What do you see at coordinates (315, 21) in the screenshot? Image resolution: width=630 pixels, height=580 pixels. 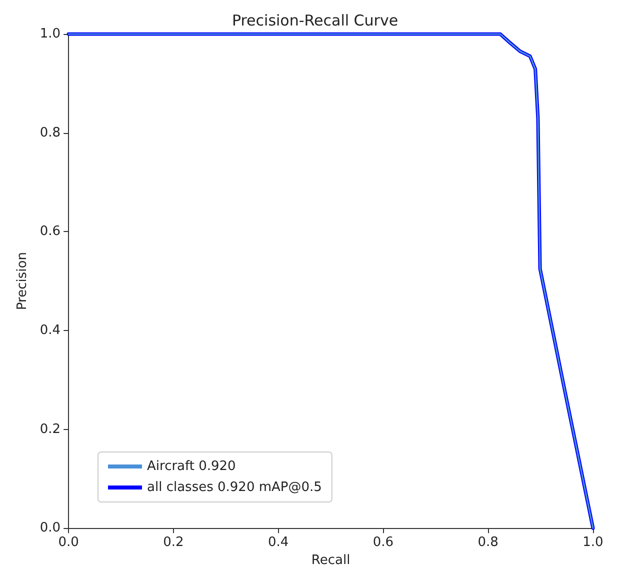 I see `chart-title: Precision-Recall Curve` at bounding box center [315, 21].